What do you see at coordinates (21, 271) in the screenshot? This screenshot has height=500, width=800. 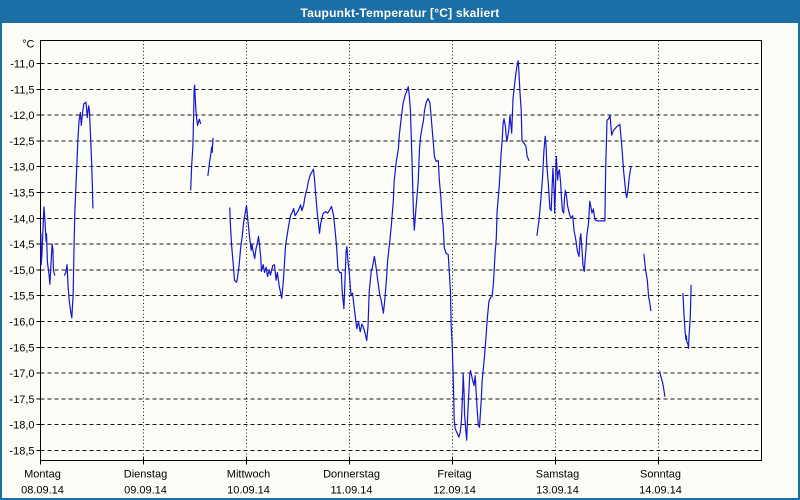 I see `y-axis-label: -15,0` at bounding box center [21, 271].